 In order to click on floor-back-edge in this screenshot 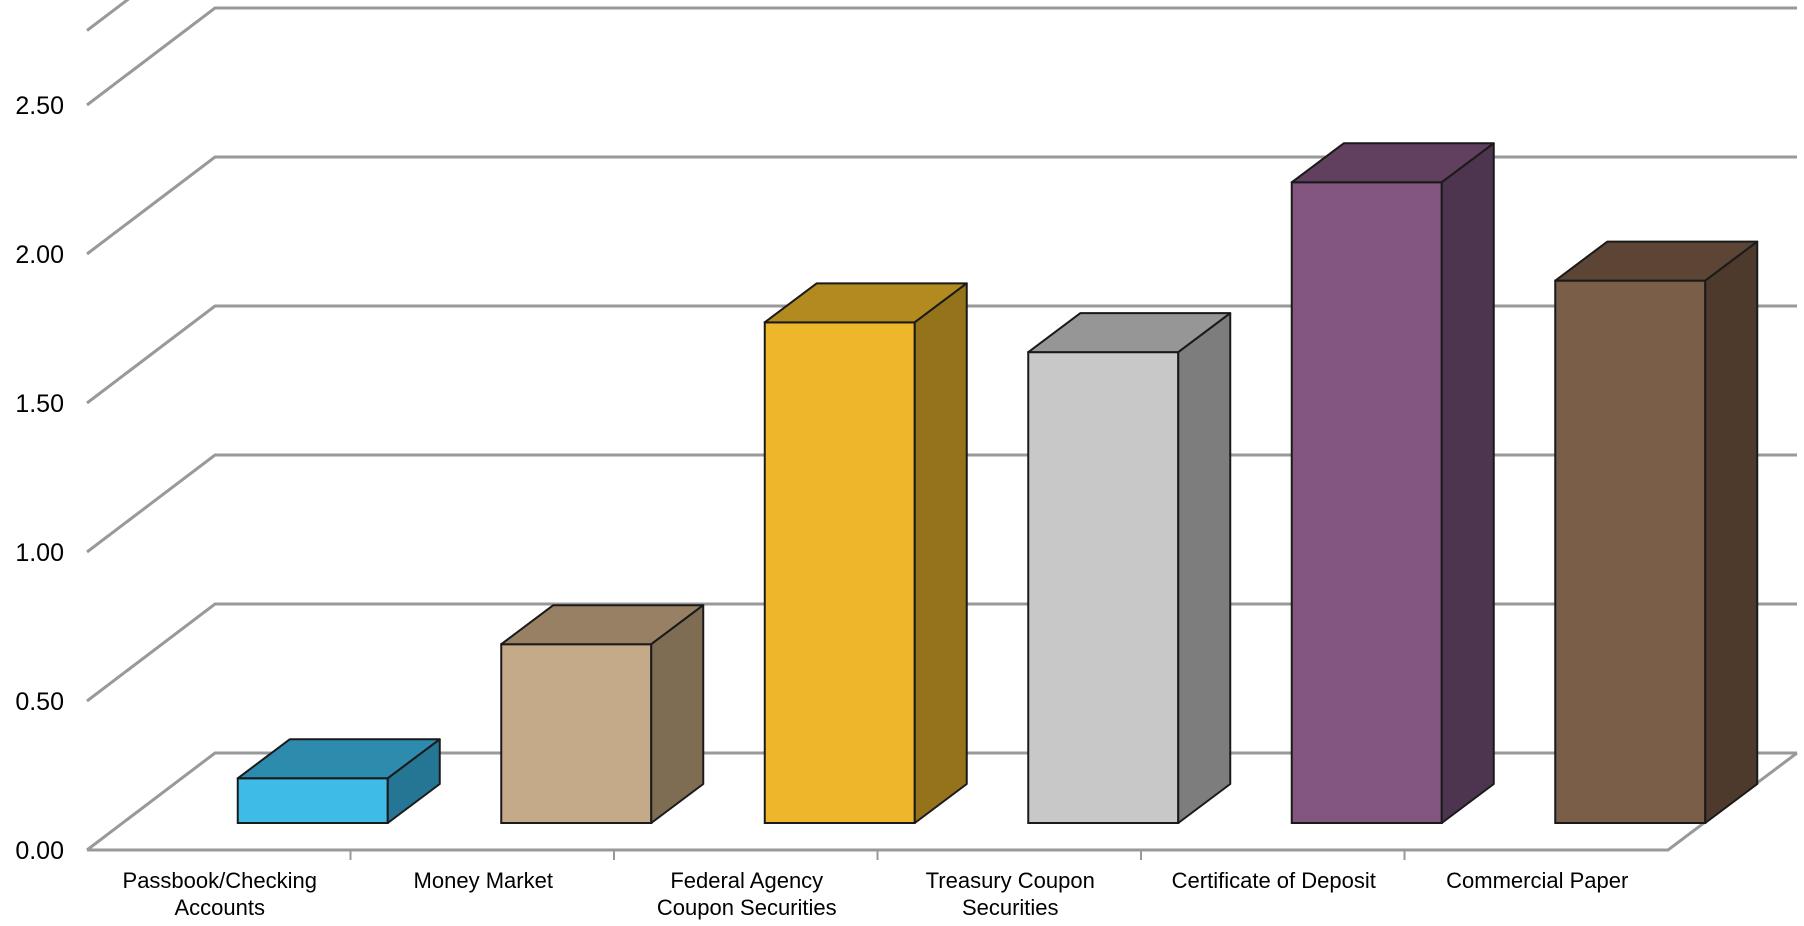, I will do `click(941, 801)`.